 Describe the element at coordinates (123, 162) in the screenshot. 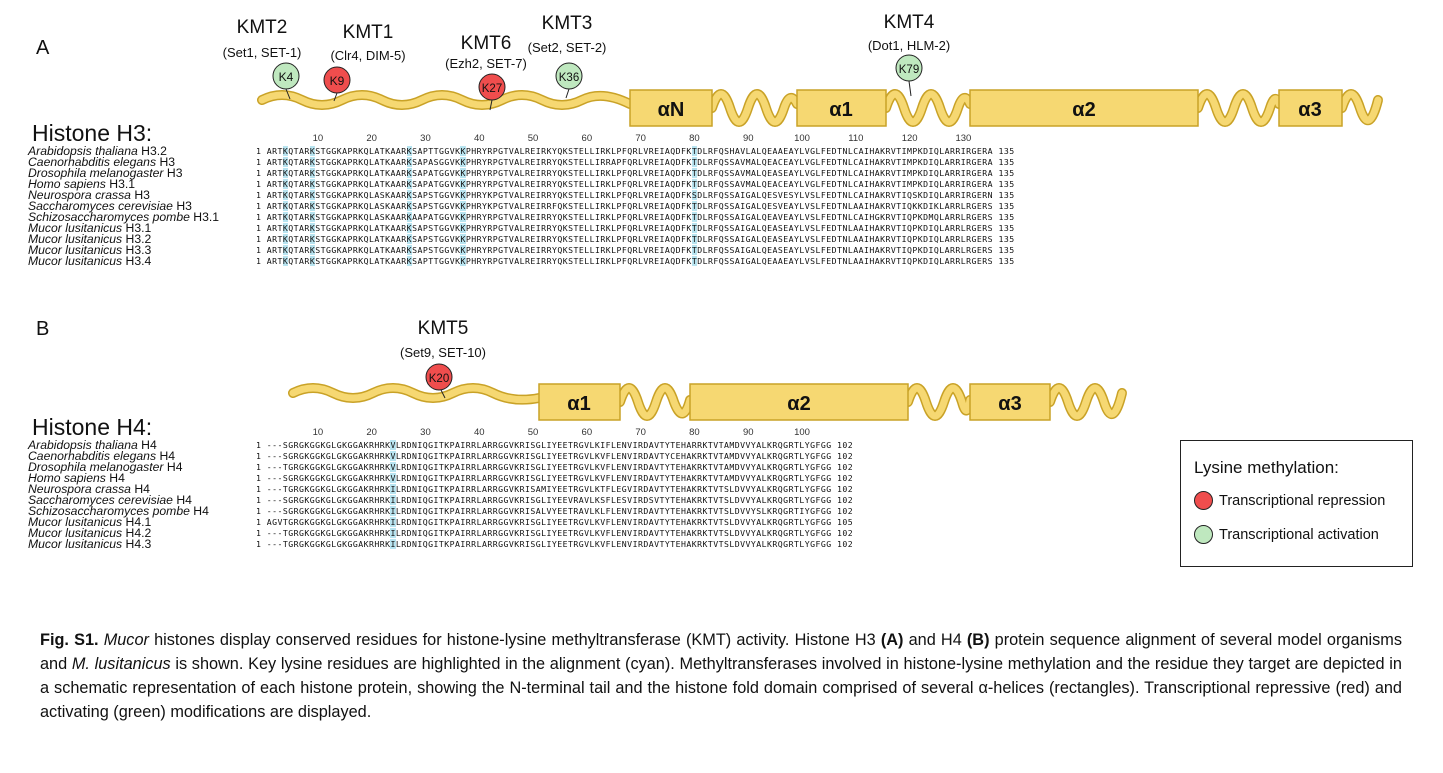

I see `species-row: Caenorhabditis elegans H3` at that location.